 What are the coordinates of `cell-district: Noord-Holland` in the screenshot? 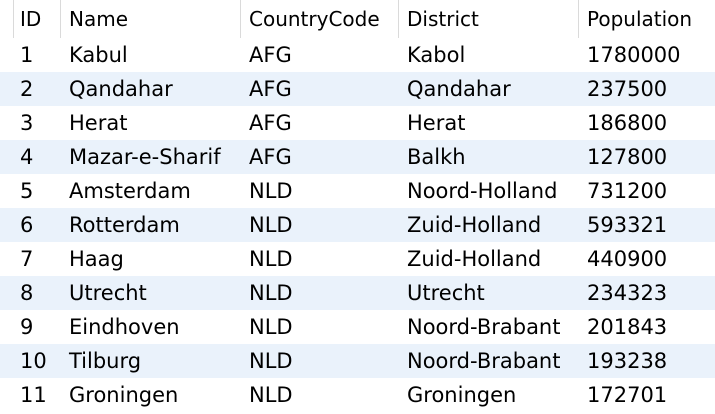 It's located at (482, 191).